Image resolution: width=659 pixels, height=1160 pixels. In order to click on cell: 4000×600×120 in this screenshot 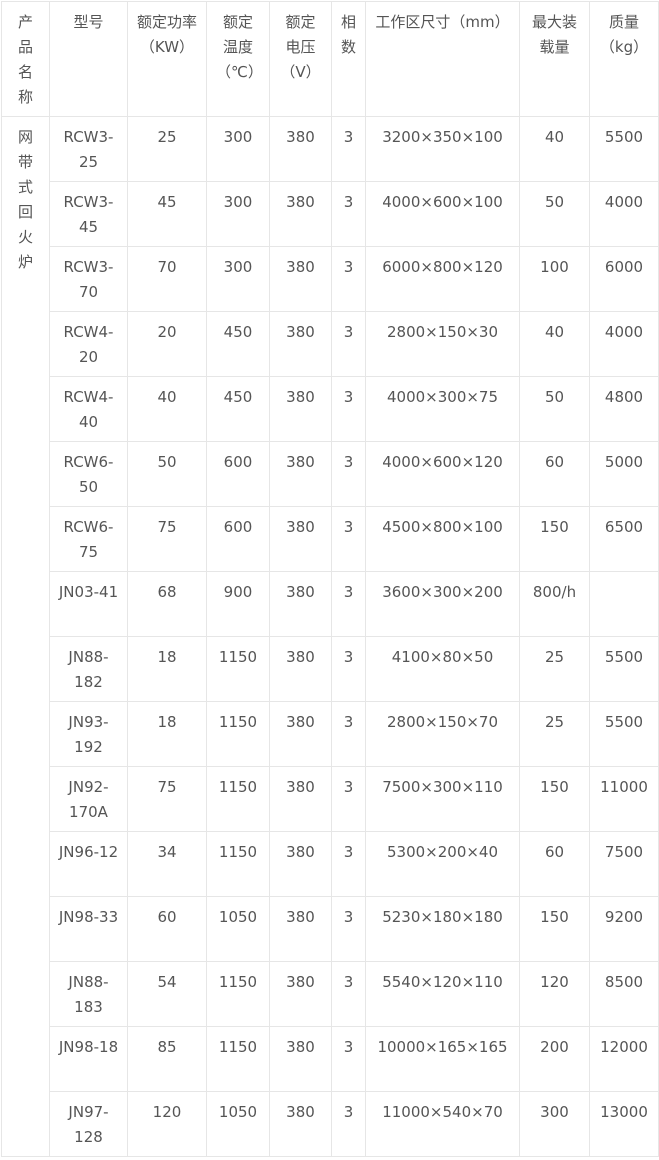, I will do `click(442, 474)`.